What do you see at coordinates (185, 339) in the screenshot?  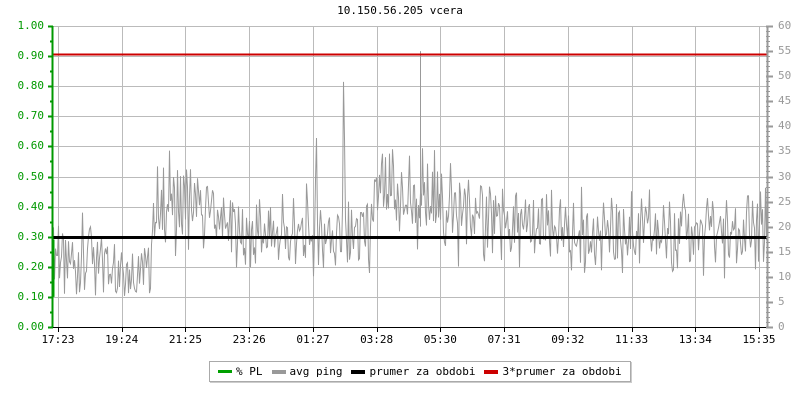 I see `x-axis-tick-label: 21:25` at bounding box center [185, 339].